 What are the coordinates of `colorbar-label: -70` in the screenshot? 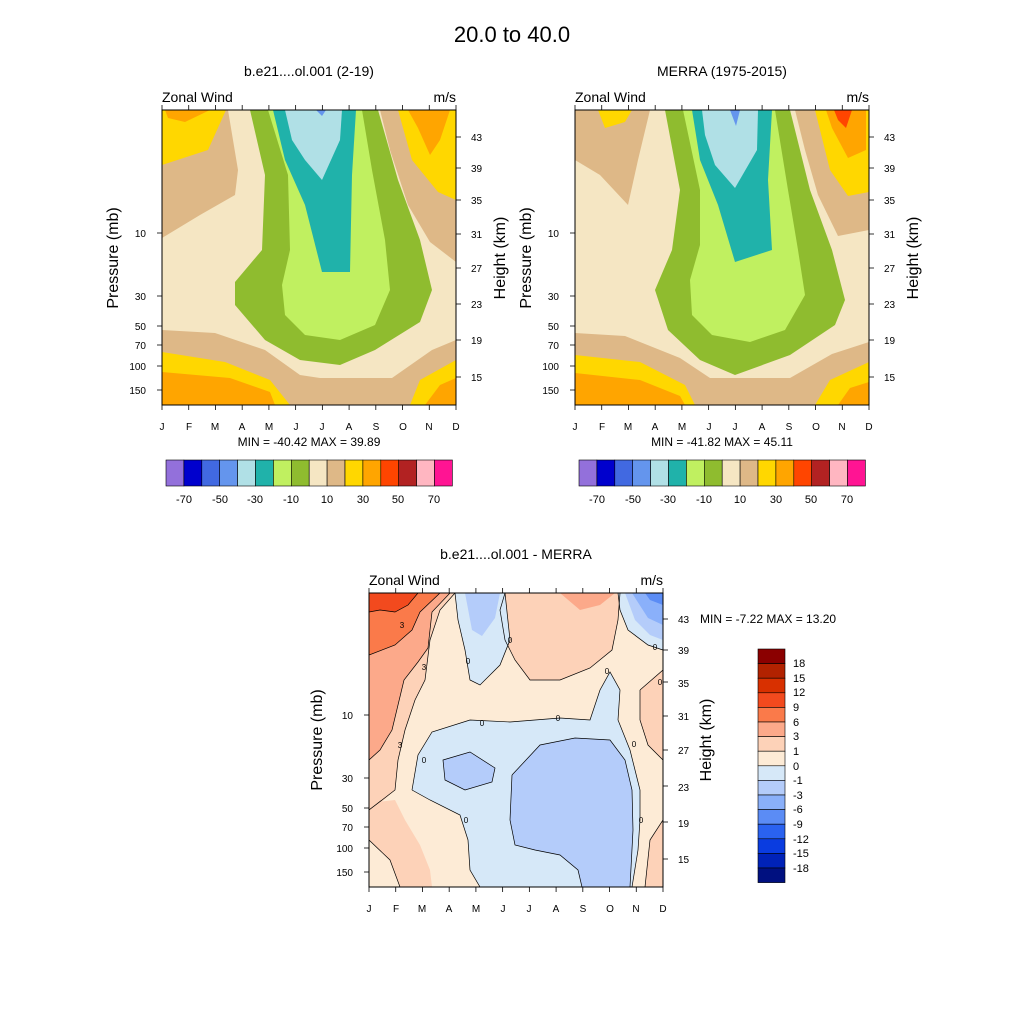 It's located at (597, 500).